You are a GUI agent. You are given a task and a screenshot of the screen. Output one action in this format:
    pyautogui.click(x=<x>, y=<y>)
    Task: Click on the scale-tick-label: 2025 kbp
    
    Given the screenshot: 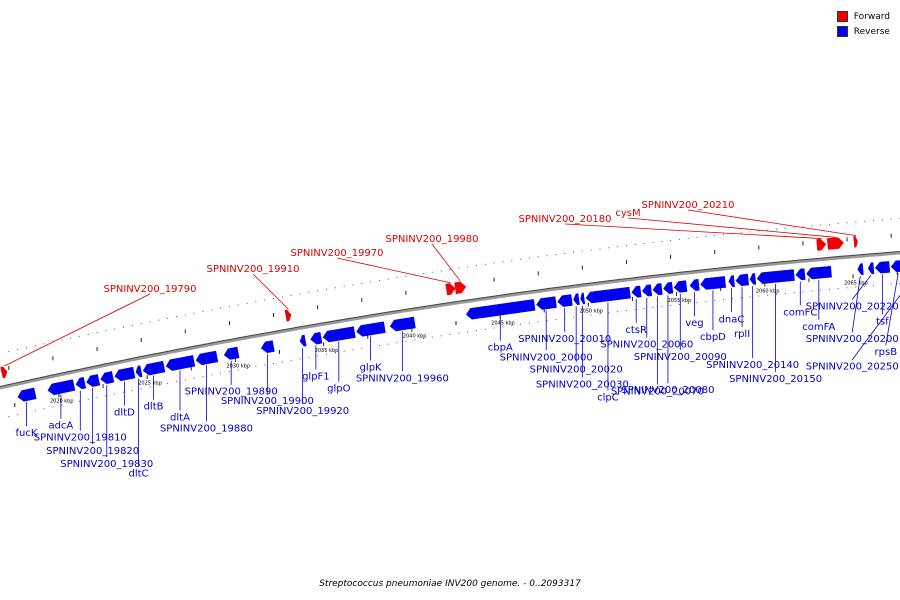 What is the action you would take?
    pyautogui.click(x=150, y=383)
    